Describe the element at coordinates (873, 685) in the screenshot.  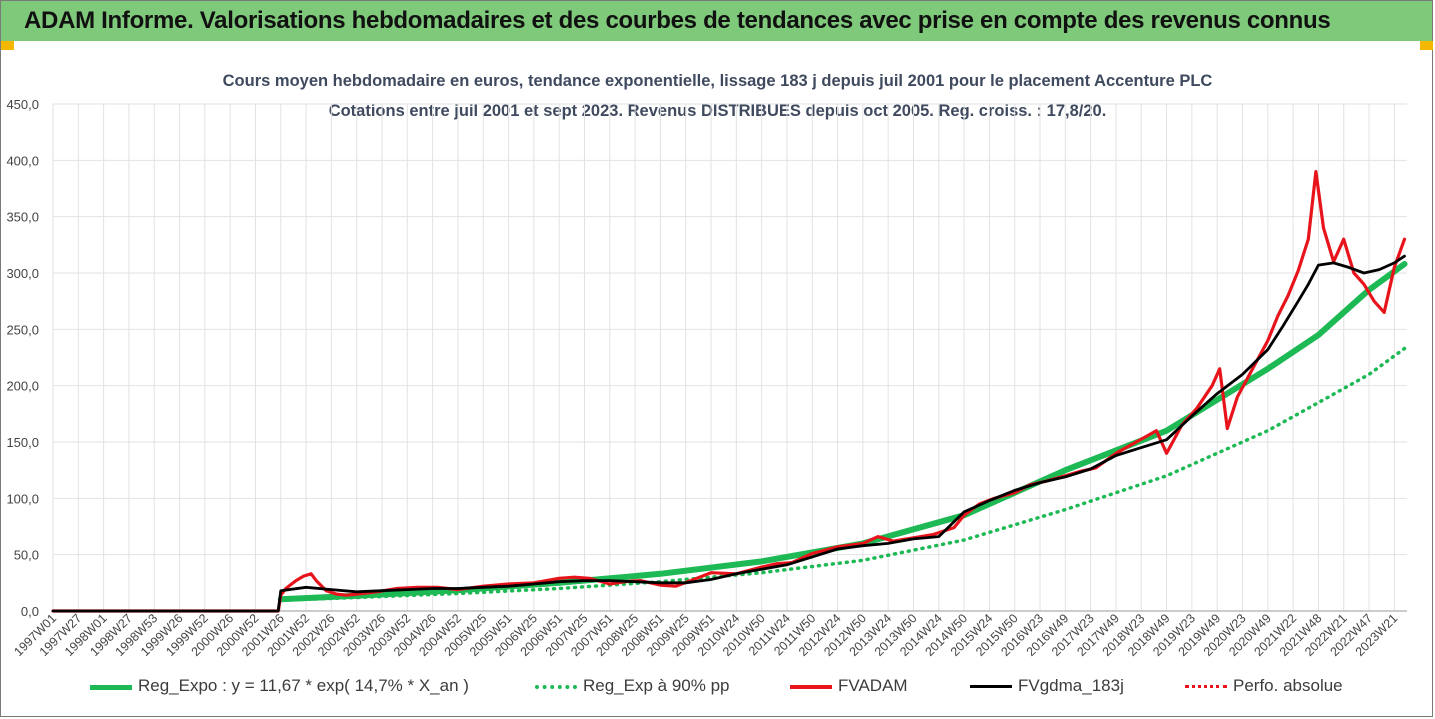
I see `legend-label: FVADAM` at that location.